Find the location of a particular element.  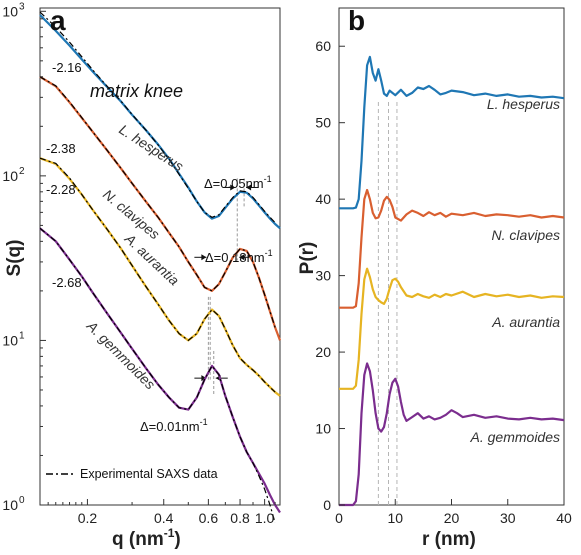

delta-arrowhead-1-right is located at coordinates (249, 187).